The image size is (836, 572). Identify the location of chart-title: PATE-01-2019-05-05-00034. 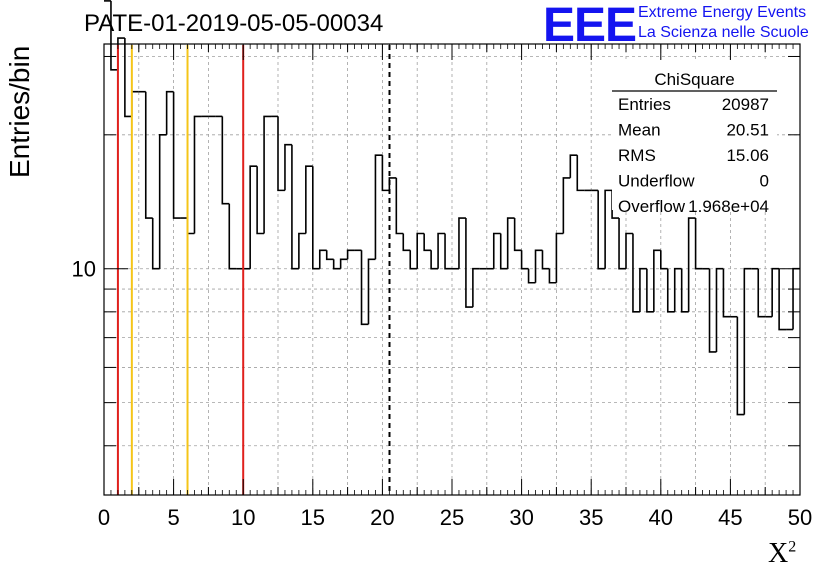
(234, 23).